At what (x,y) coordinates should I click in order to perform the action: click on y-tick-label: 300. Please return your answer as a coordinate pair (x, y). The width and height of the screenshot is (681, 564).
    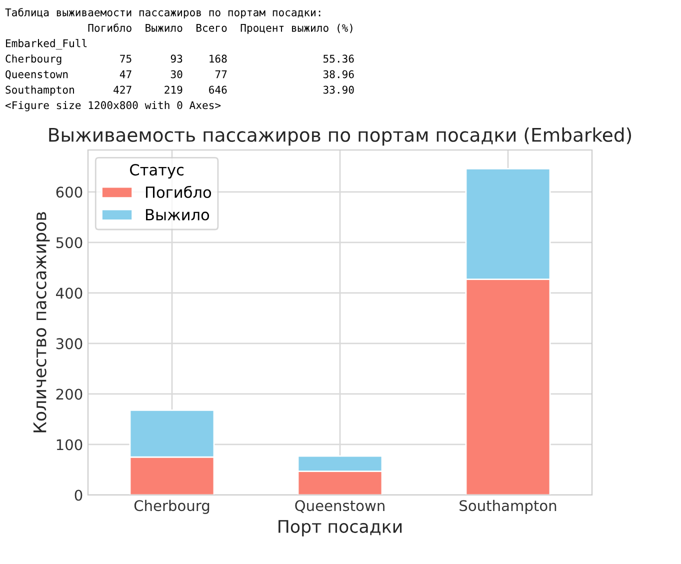
    Looking at the image, I should click on (69, 344).